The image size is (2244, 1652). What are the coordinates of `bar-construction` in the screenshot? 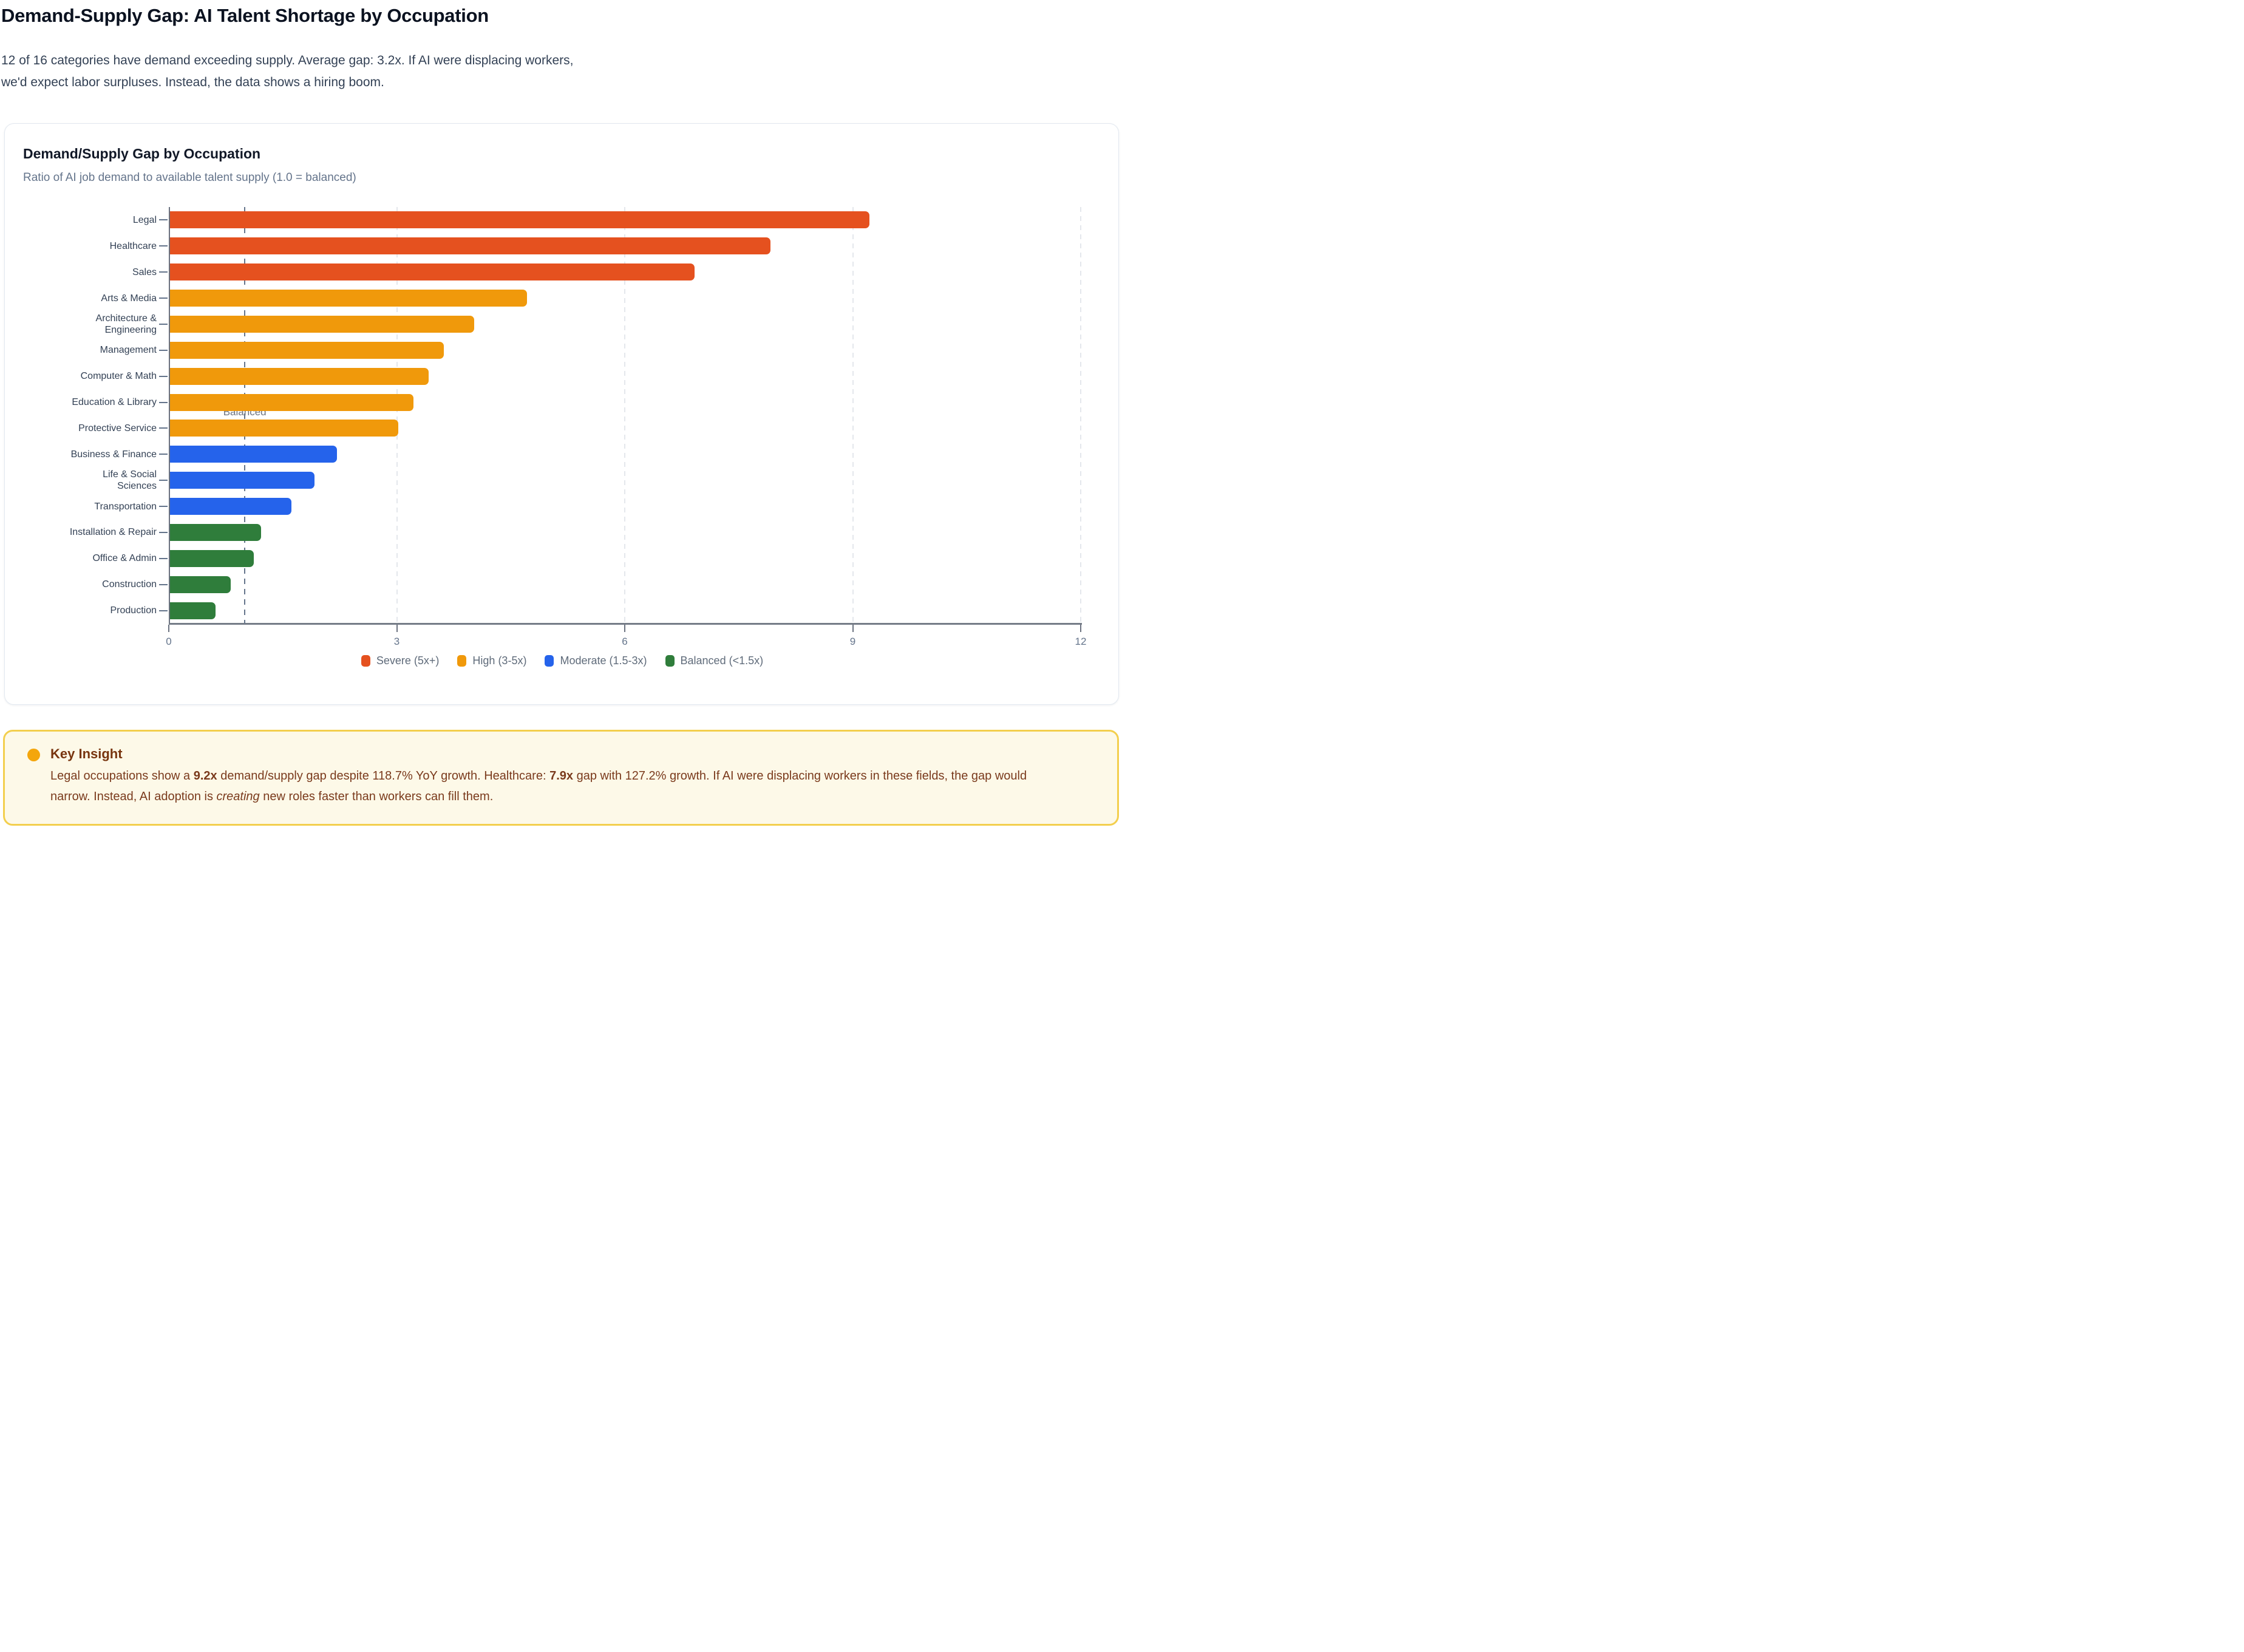 It's located at (200, 584).